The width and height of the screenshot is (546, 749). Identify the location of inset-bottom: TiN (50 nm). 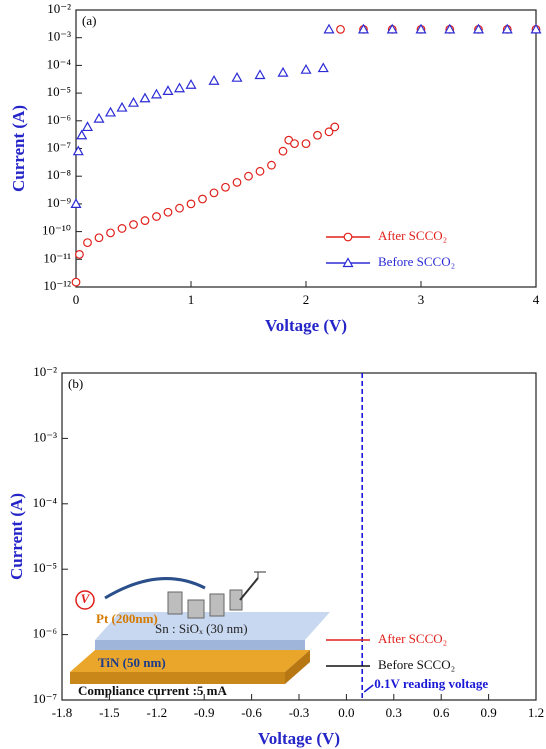
(132, 662).